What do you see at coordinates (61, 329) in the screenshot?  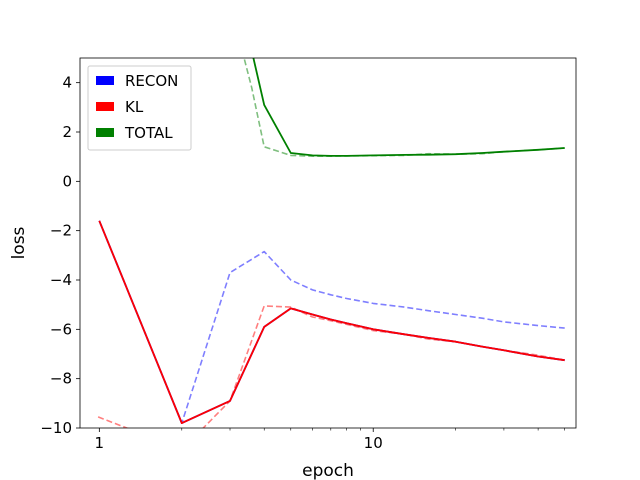 I see `y-tick-label: −6` at bounding box center [61, 329].